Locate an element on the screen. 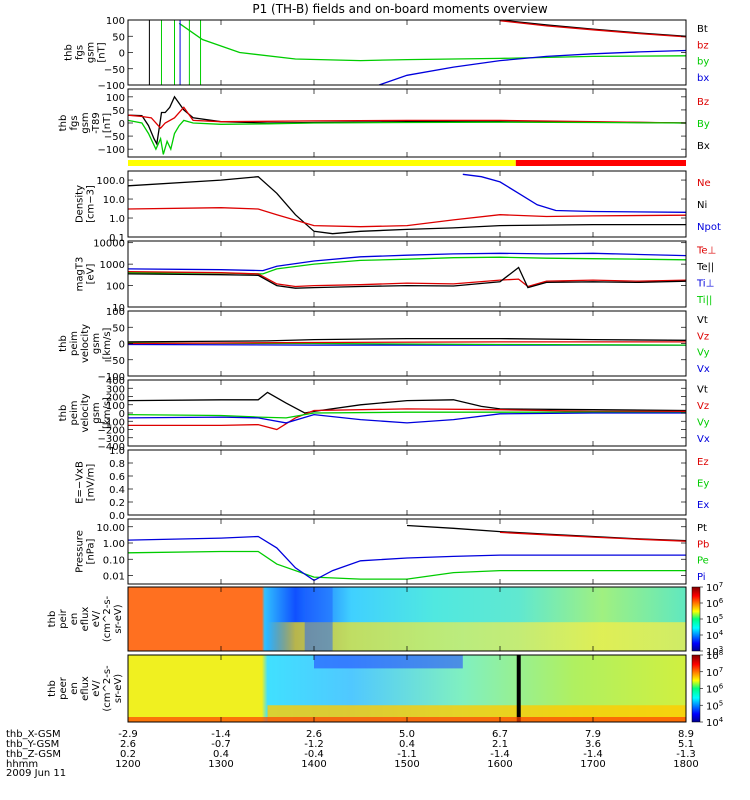  time-axis-value: 2.1 is located at coordinates (500, 744).